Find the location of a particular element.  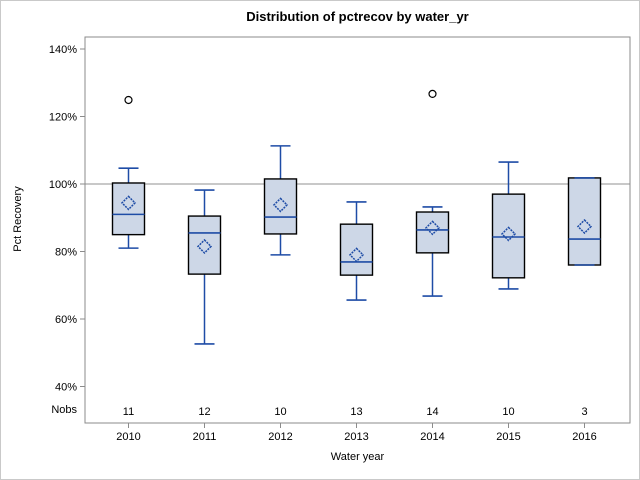

y-axis-title: Pct Recovery is located at coordinates (18, 219).